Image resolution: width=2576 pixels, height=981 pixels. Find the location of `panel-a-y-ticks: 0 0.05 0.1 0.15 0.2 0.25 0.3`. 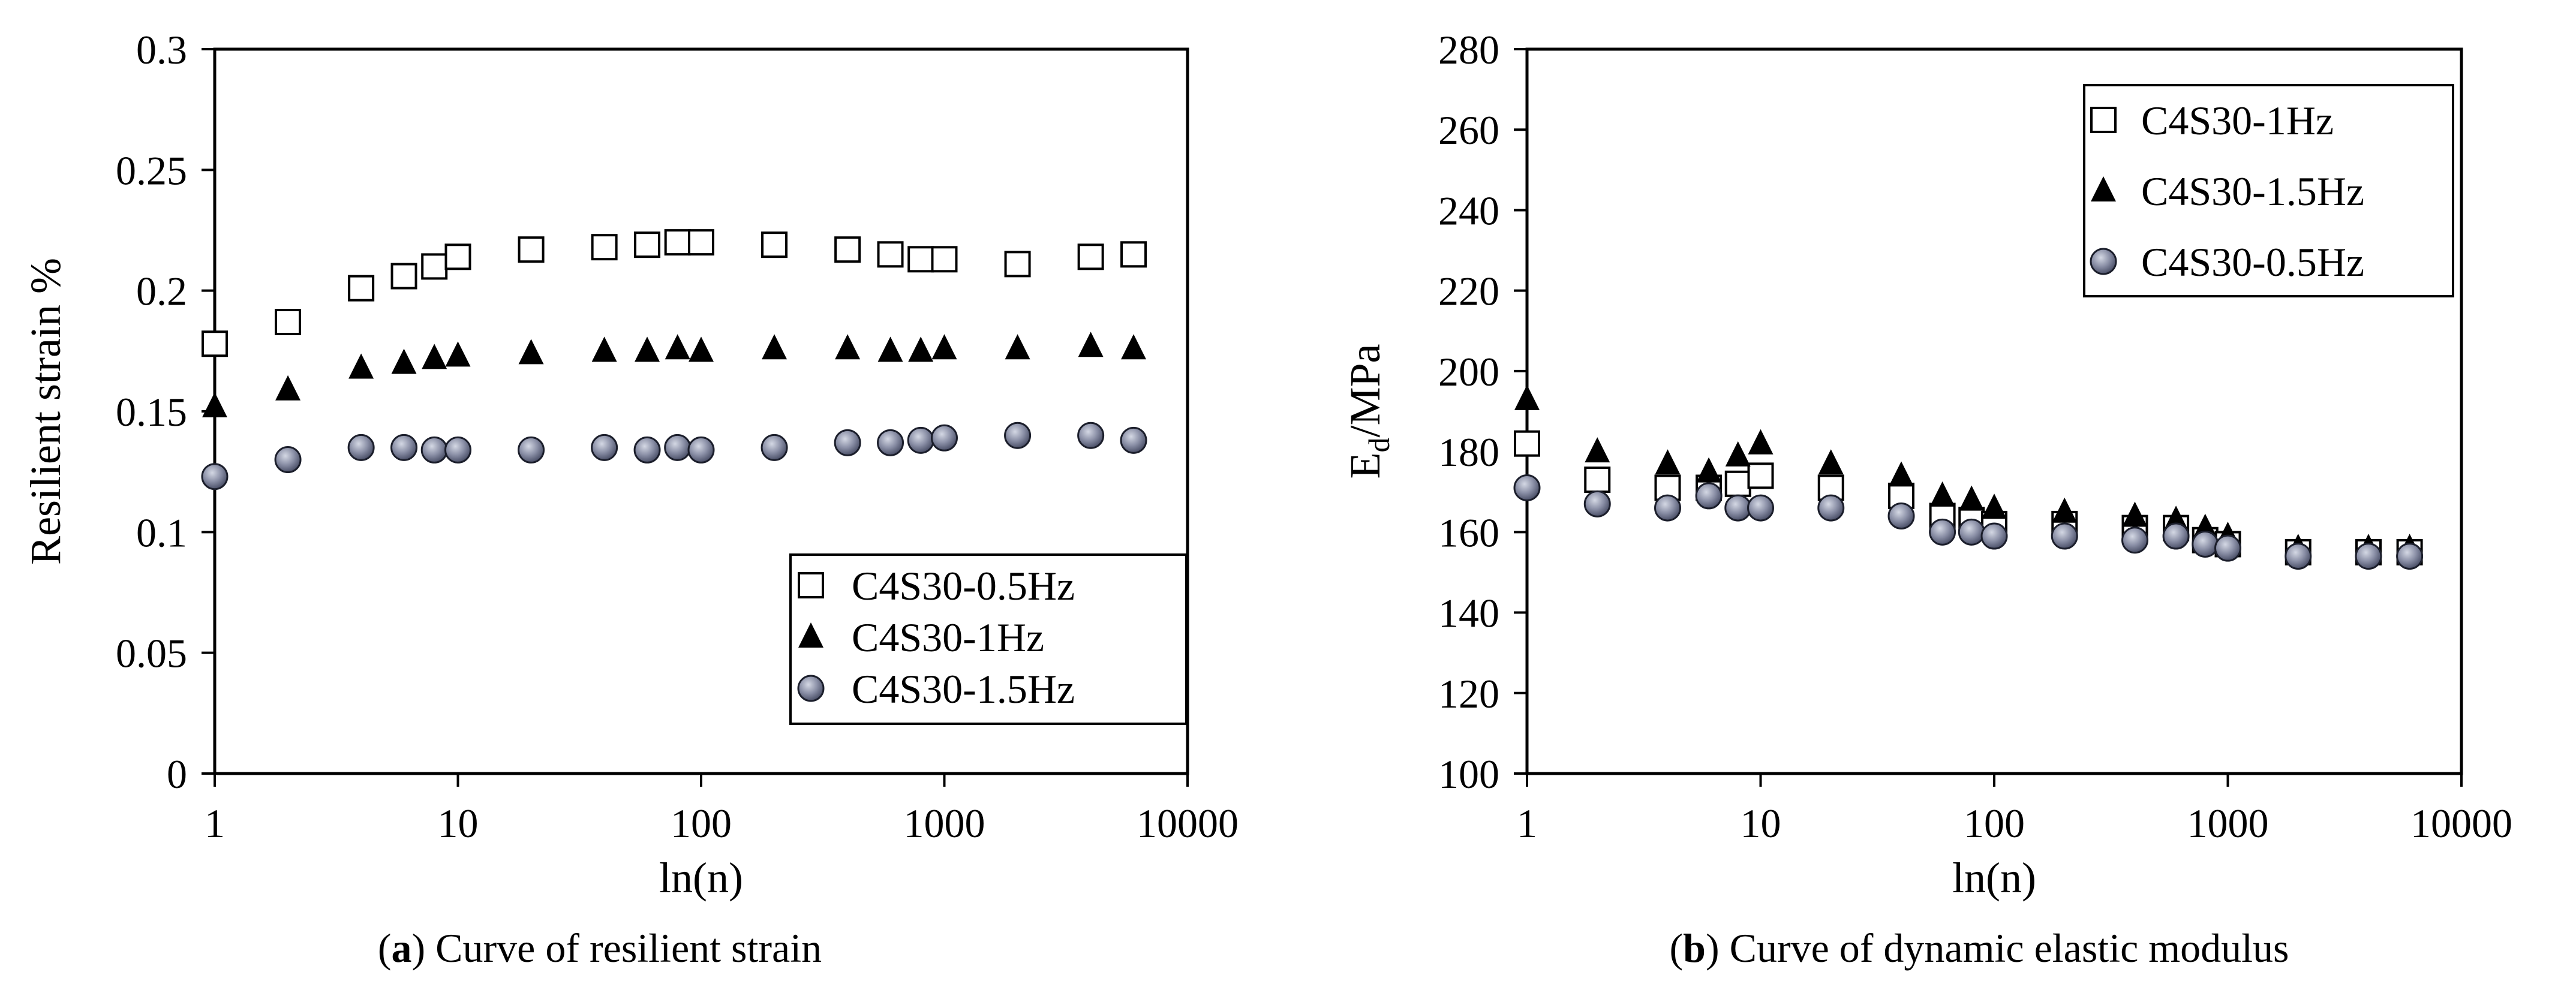

panel-a-y-ticks: 0 0.05 0.1 0.15 0.2 0.25 0.3 is located at coordinates (165, 412).